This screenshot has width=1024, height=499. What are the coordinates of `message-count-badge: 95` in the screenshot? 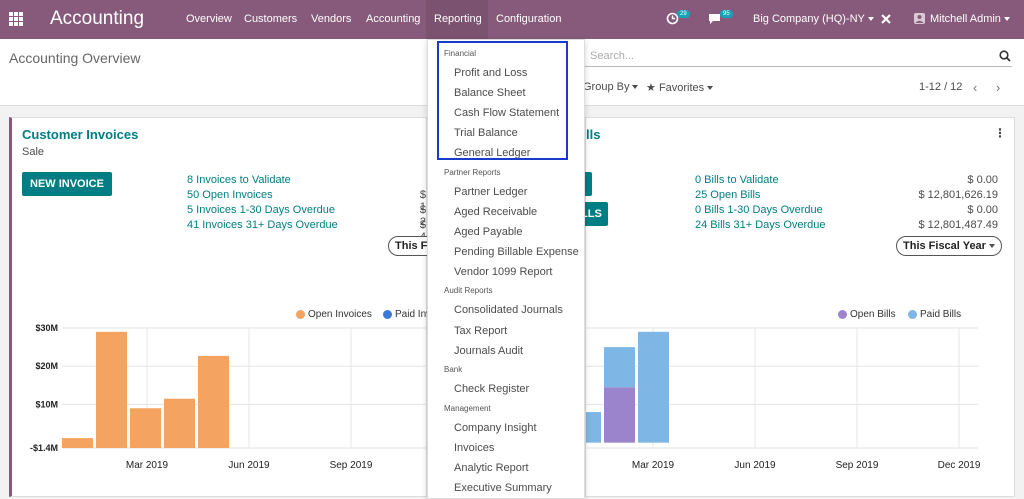 It's located at (726, 14).